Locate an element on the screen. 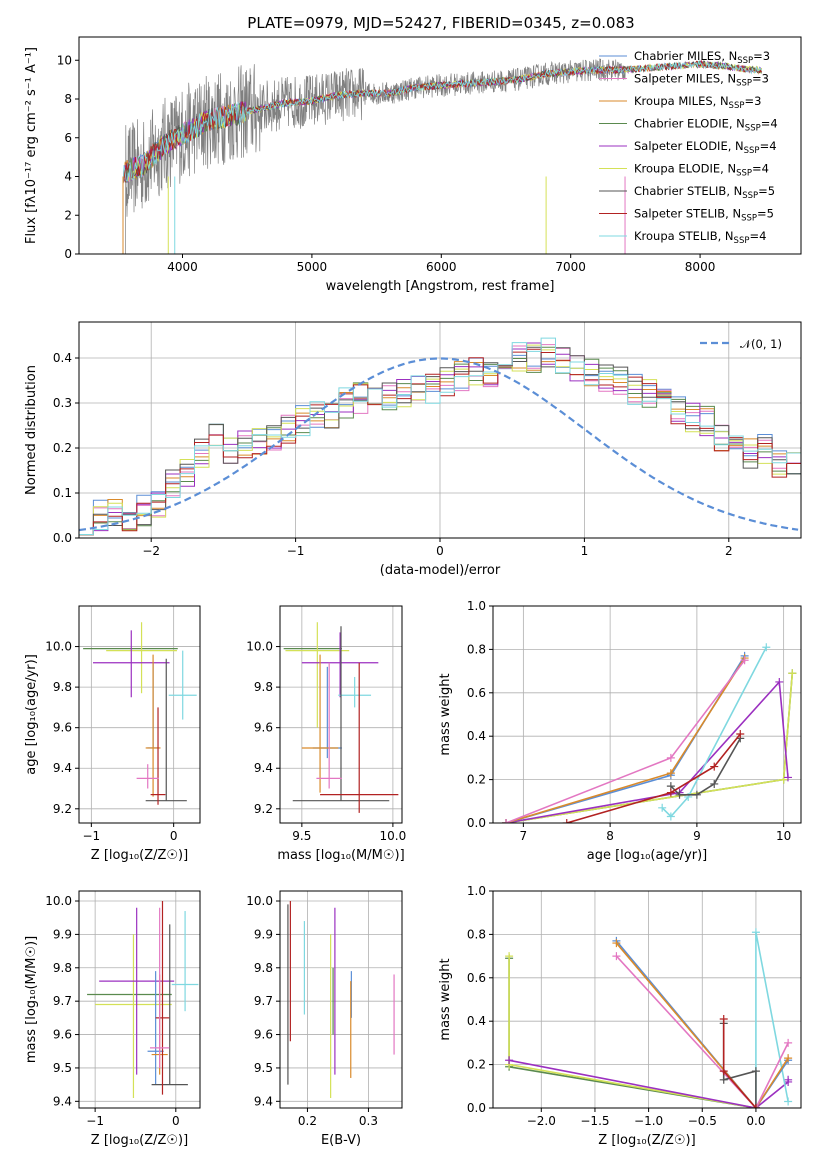 Image resolution: width=819 pixels, height=1170 pixels. y-tick-label: 8 is located at coordinates (68, 99).